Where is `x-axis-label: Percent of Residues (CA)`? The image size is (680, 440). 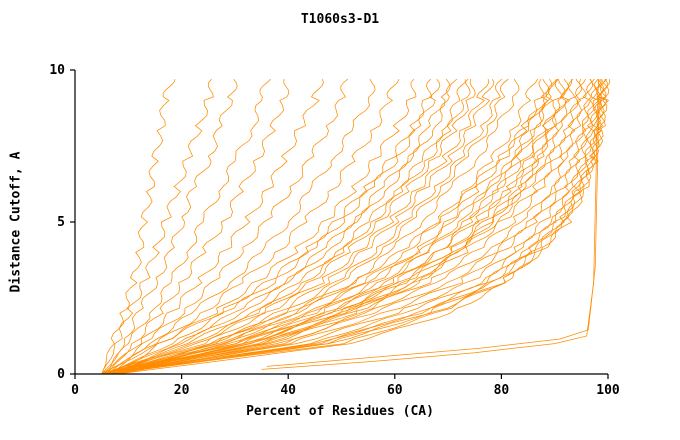
x-axis-label: Percent of Residues (CA) is located at coordinates (340, 411).